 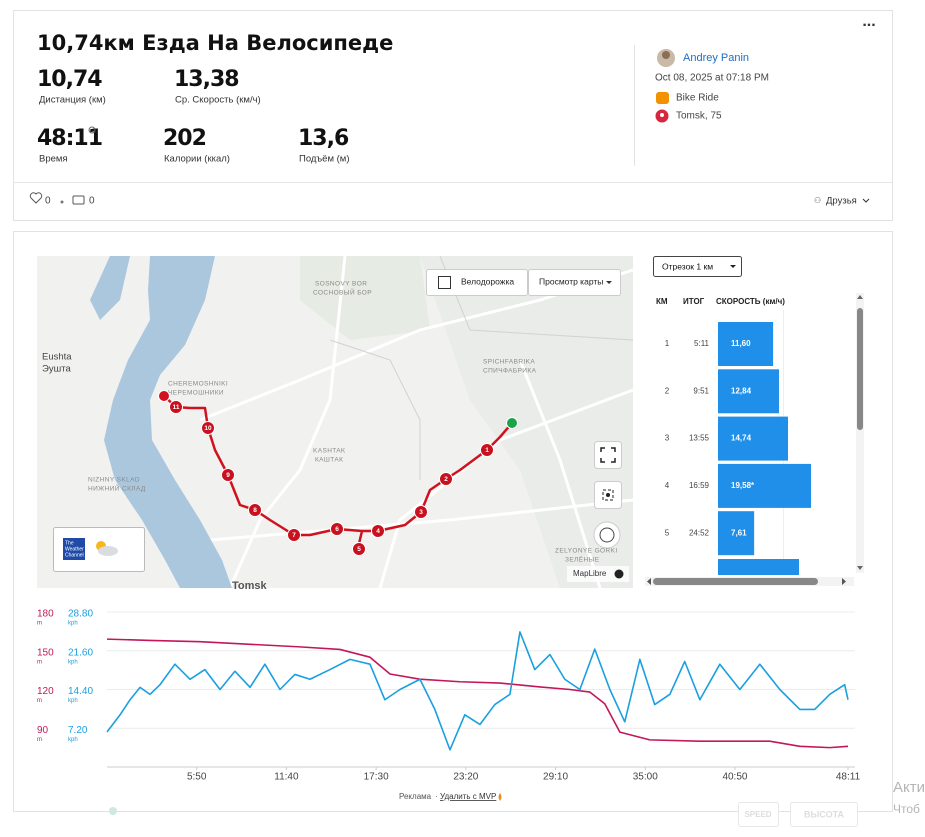 What do you see at coordinates (80, 691) in the screenshot?
I see `y2-tick-label: 14.40` at bounding box center [80, 691].